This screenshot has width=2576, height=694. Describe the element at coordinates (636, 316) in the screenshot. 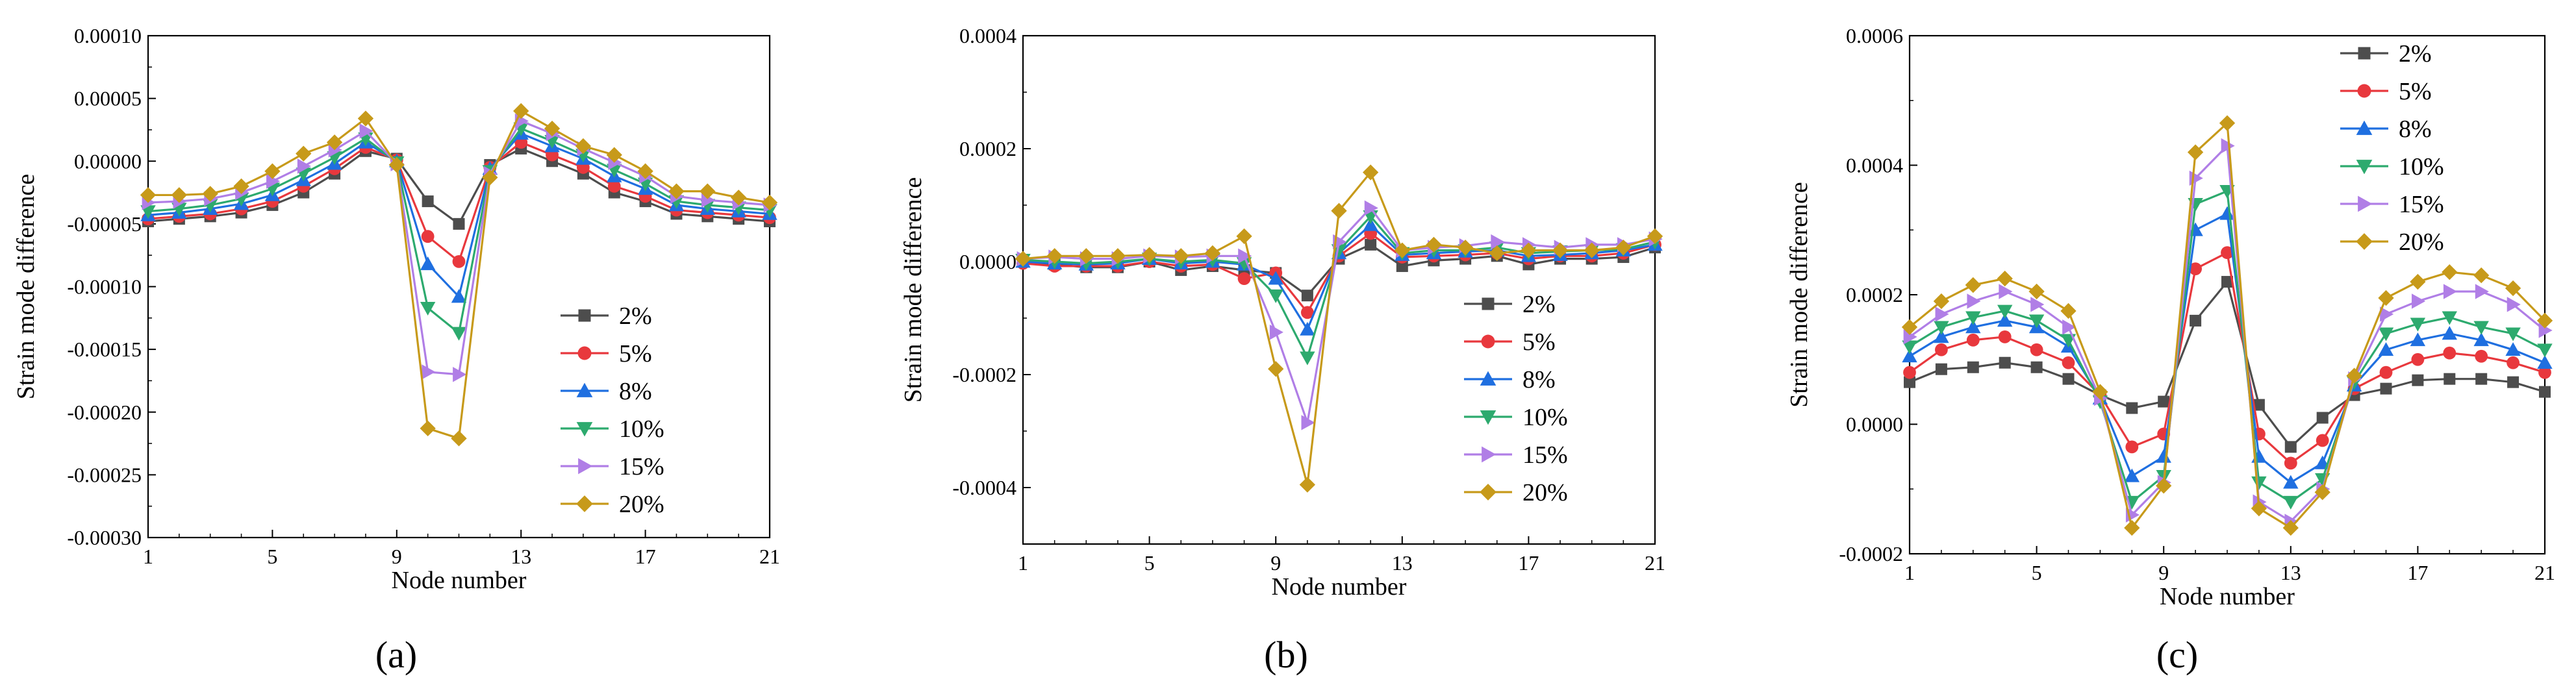

I see `legend-label: 2%` at that location.